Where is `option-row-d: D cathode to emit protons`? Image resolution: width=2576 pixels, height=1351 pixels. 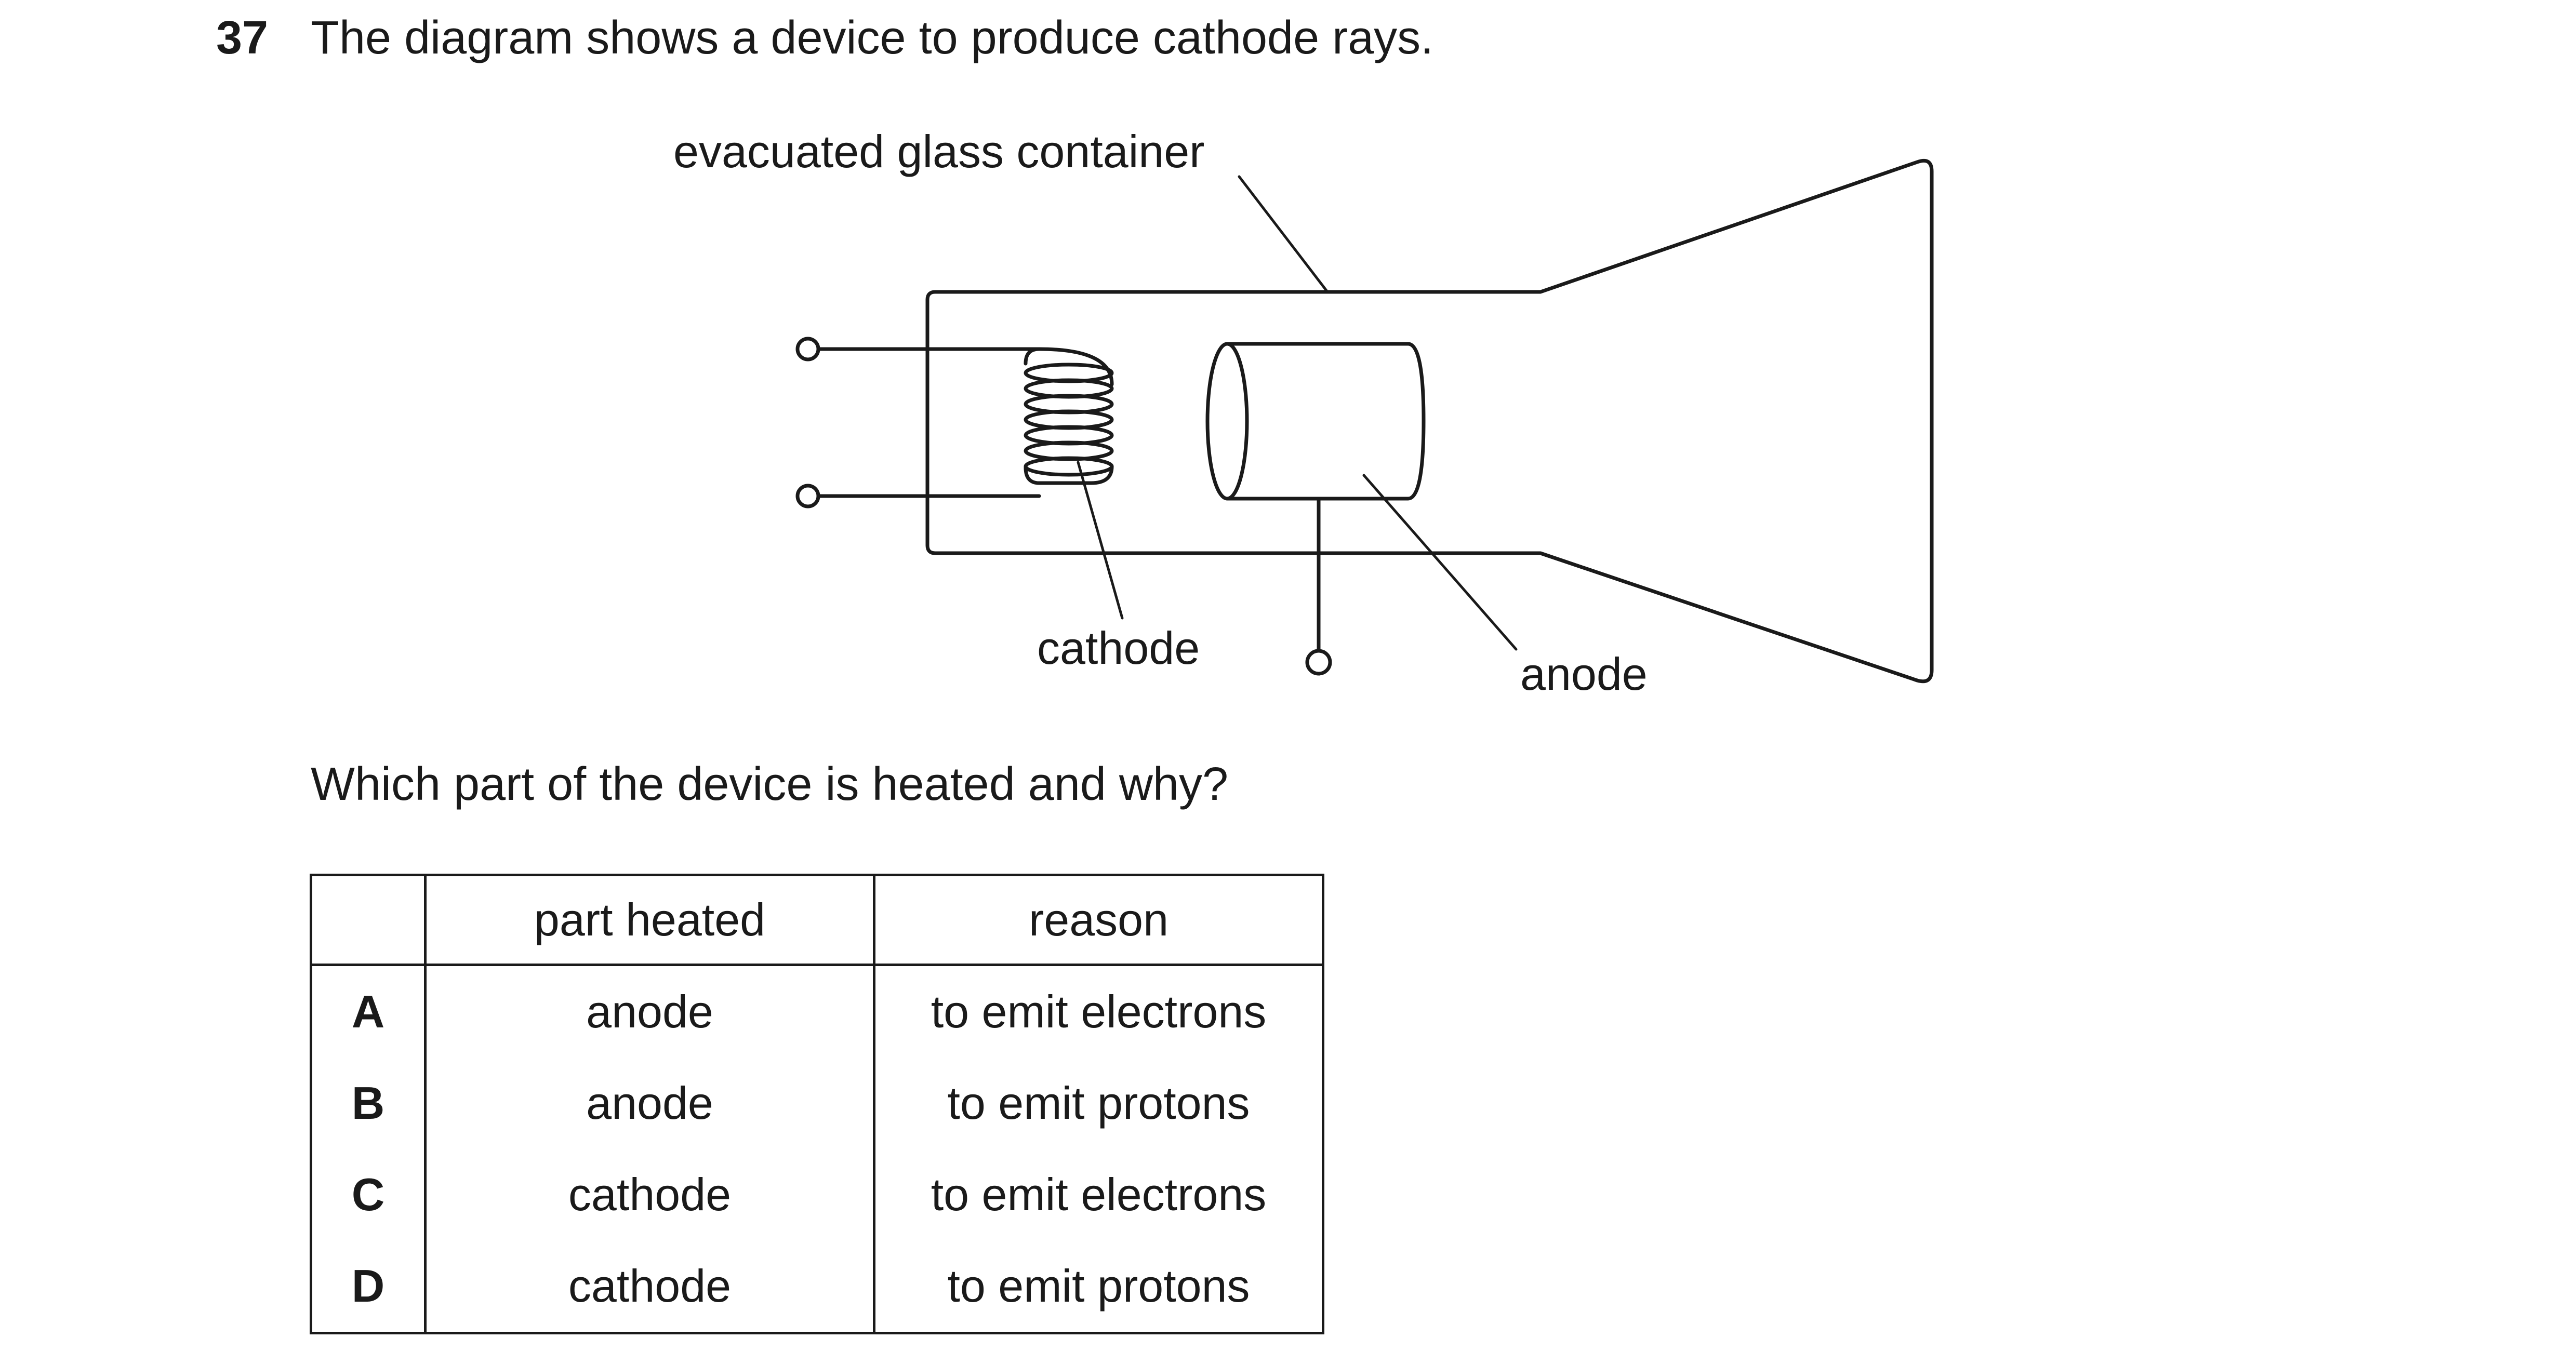
option-row-d: D cathode to emit protons is located at coordinates (817, 1287).